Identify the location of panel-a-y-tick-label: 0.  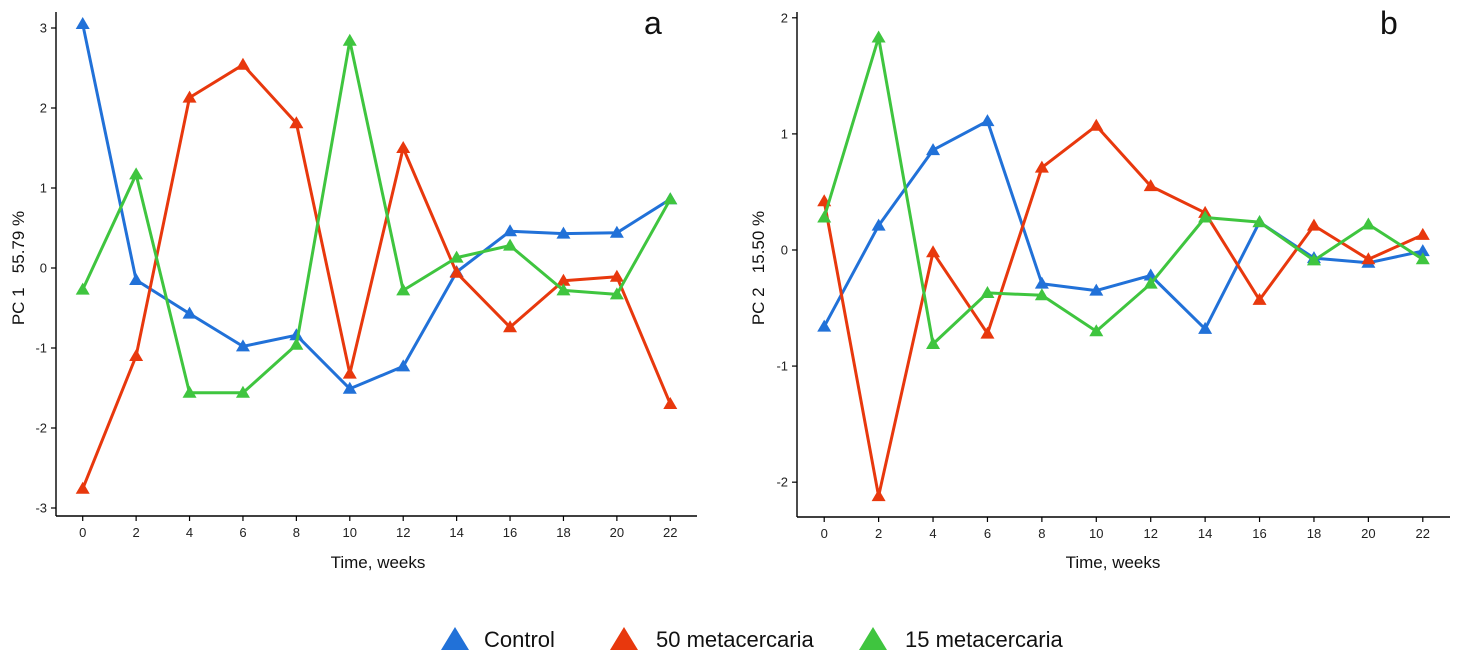
(43, 268).